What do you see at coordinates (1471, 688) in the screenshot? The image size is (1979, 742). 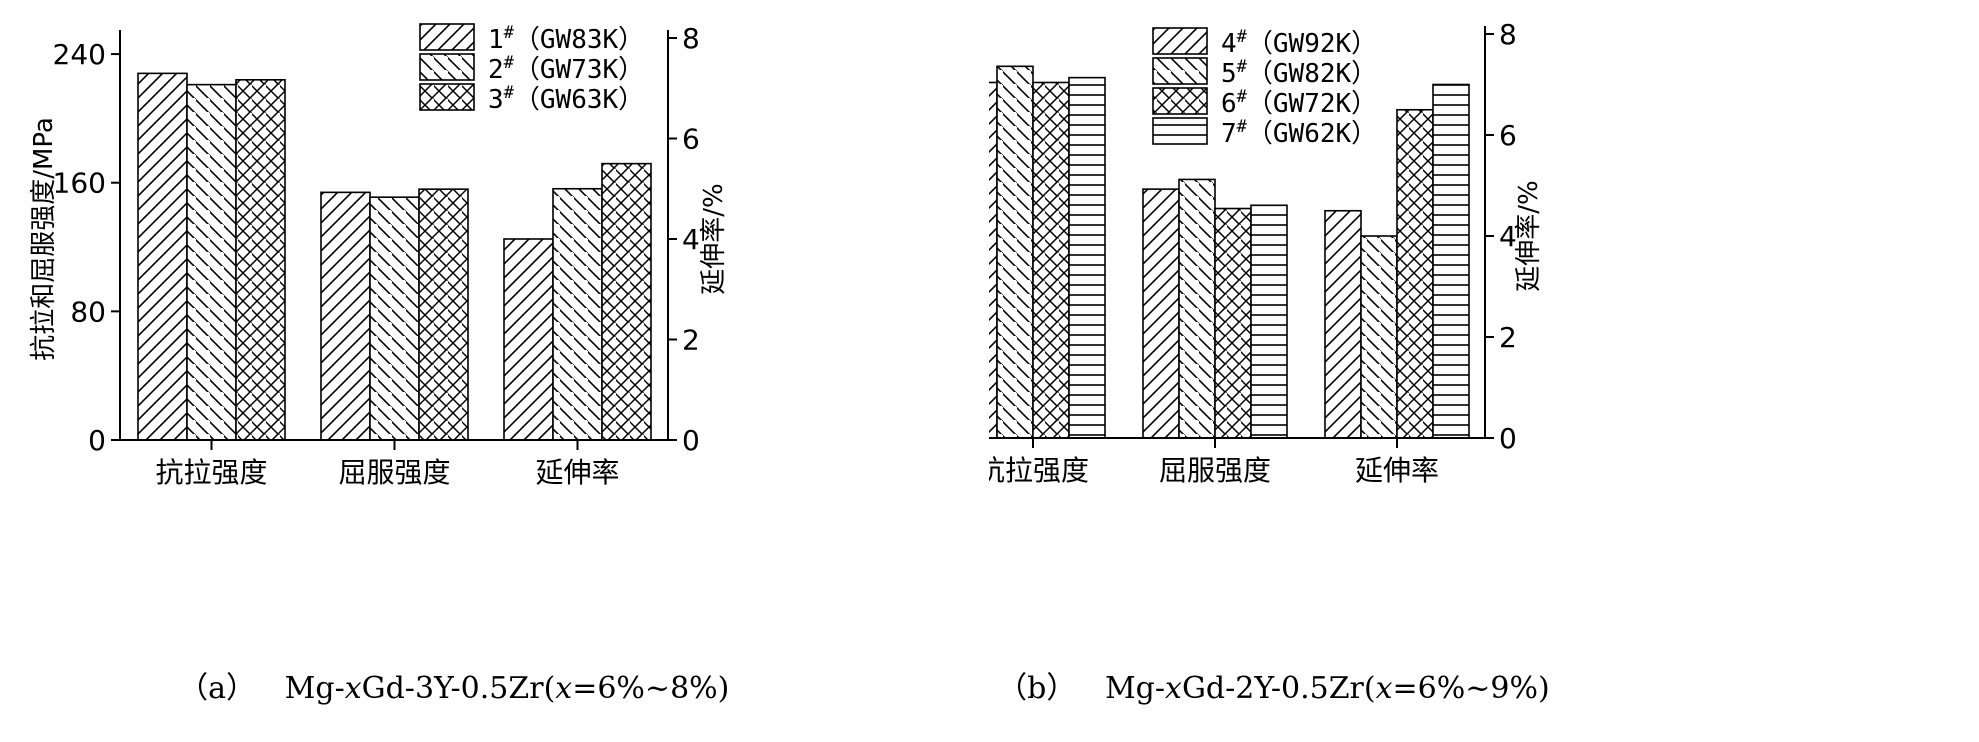 I see `caption-b-suffix: =6%~9%)` at bounding box center [1471, 688].